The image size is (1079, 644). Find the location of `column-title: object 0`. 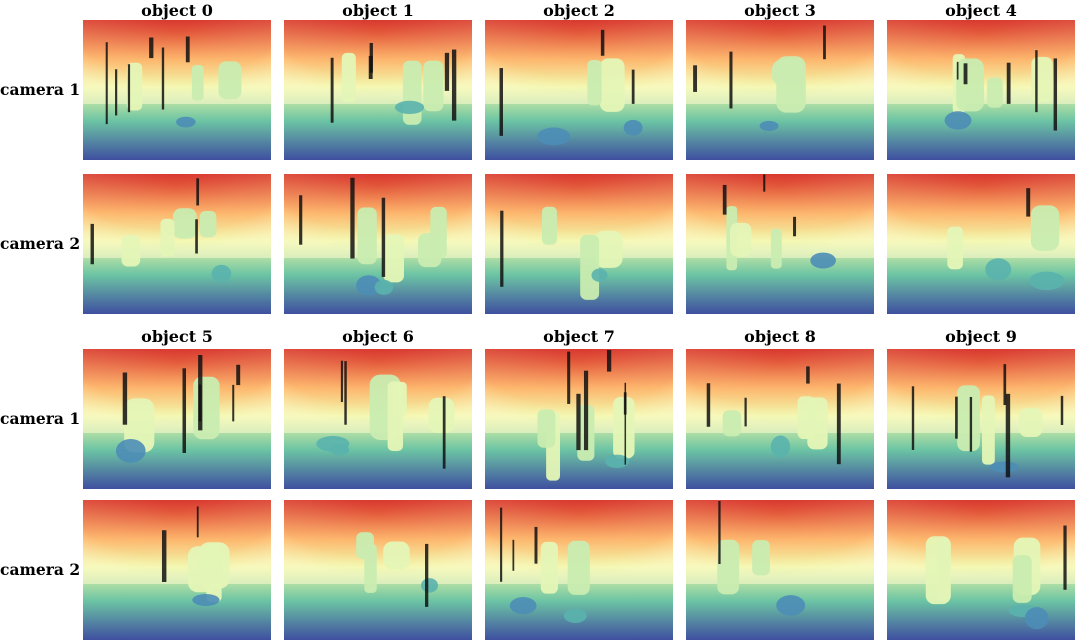

column-title: object 0 is located at coordinates (177, 10).